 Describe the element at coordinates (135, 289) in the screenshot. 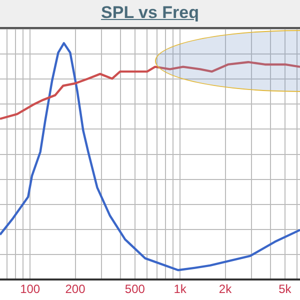

I see `x-tick-label: 500` at that location.